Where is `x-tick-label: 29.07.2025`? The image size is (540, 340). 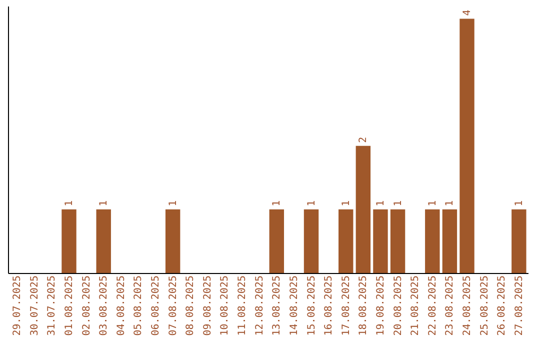
x-tick-label: 29.07.2025 is located at coordinates (18, 306).